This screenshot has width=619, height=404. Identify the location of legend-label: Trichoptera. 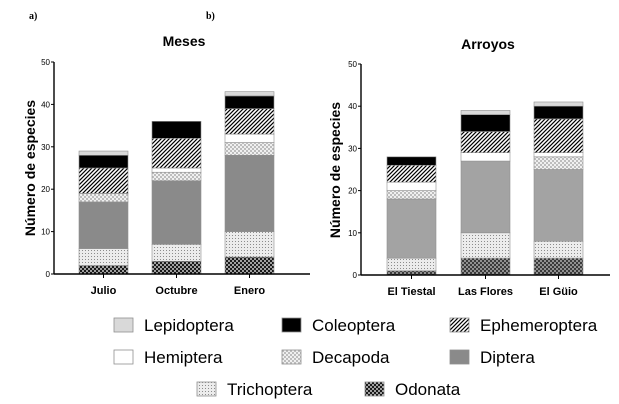
(270, 389).